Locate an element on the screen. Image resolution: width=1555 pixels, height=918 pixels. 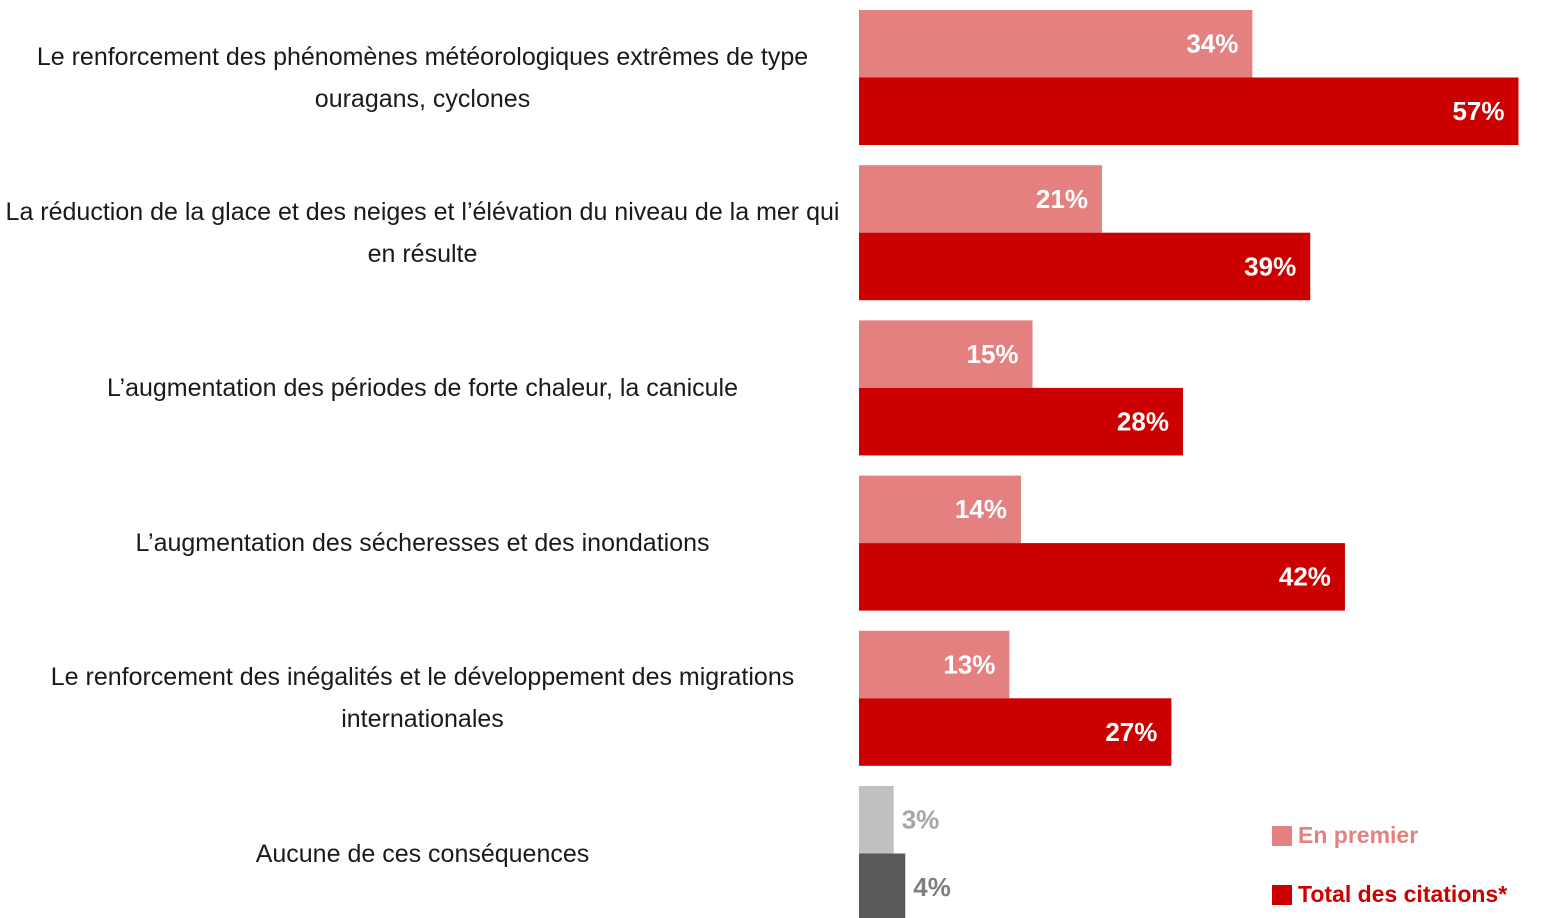
value-label: 42% is located at coordinates (1305, 577).